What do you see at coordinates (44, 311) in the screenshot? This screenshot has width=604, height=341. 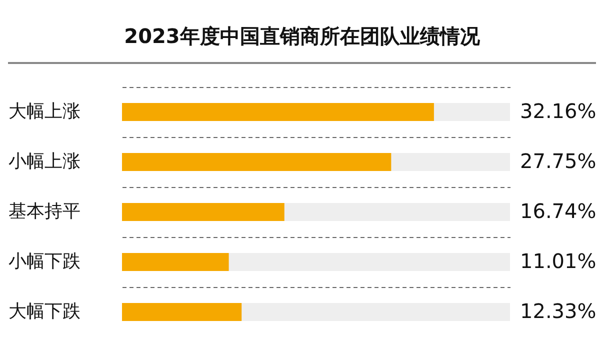 I see `y-tick-label: 大幅下跌` at bounding box center [44, 311].